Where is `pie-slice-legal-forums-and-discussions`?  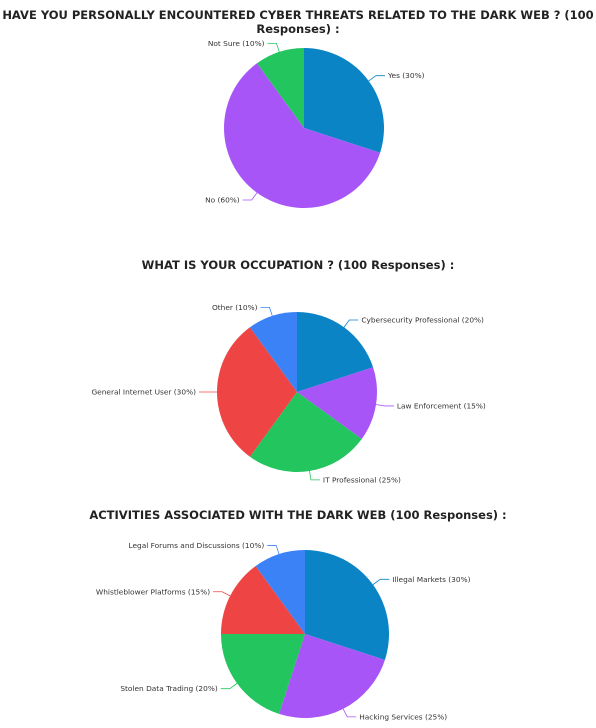
pie-slice-legal-forums-and-discussions is located at coordinates (280, 592).